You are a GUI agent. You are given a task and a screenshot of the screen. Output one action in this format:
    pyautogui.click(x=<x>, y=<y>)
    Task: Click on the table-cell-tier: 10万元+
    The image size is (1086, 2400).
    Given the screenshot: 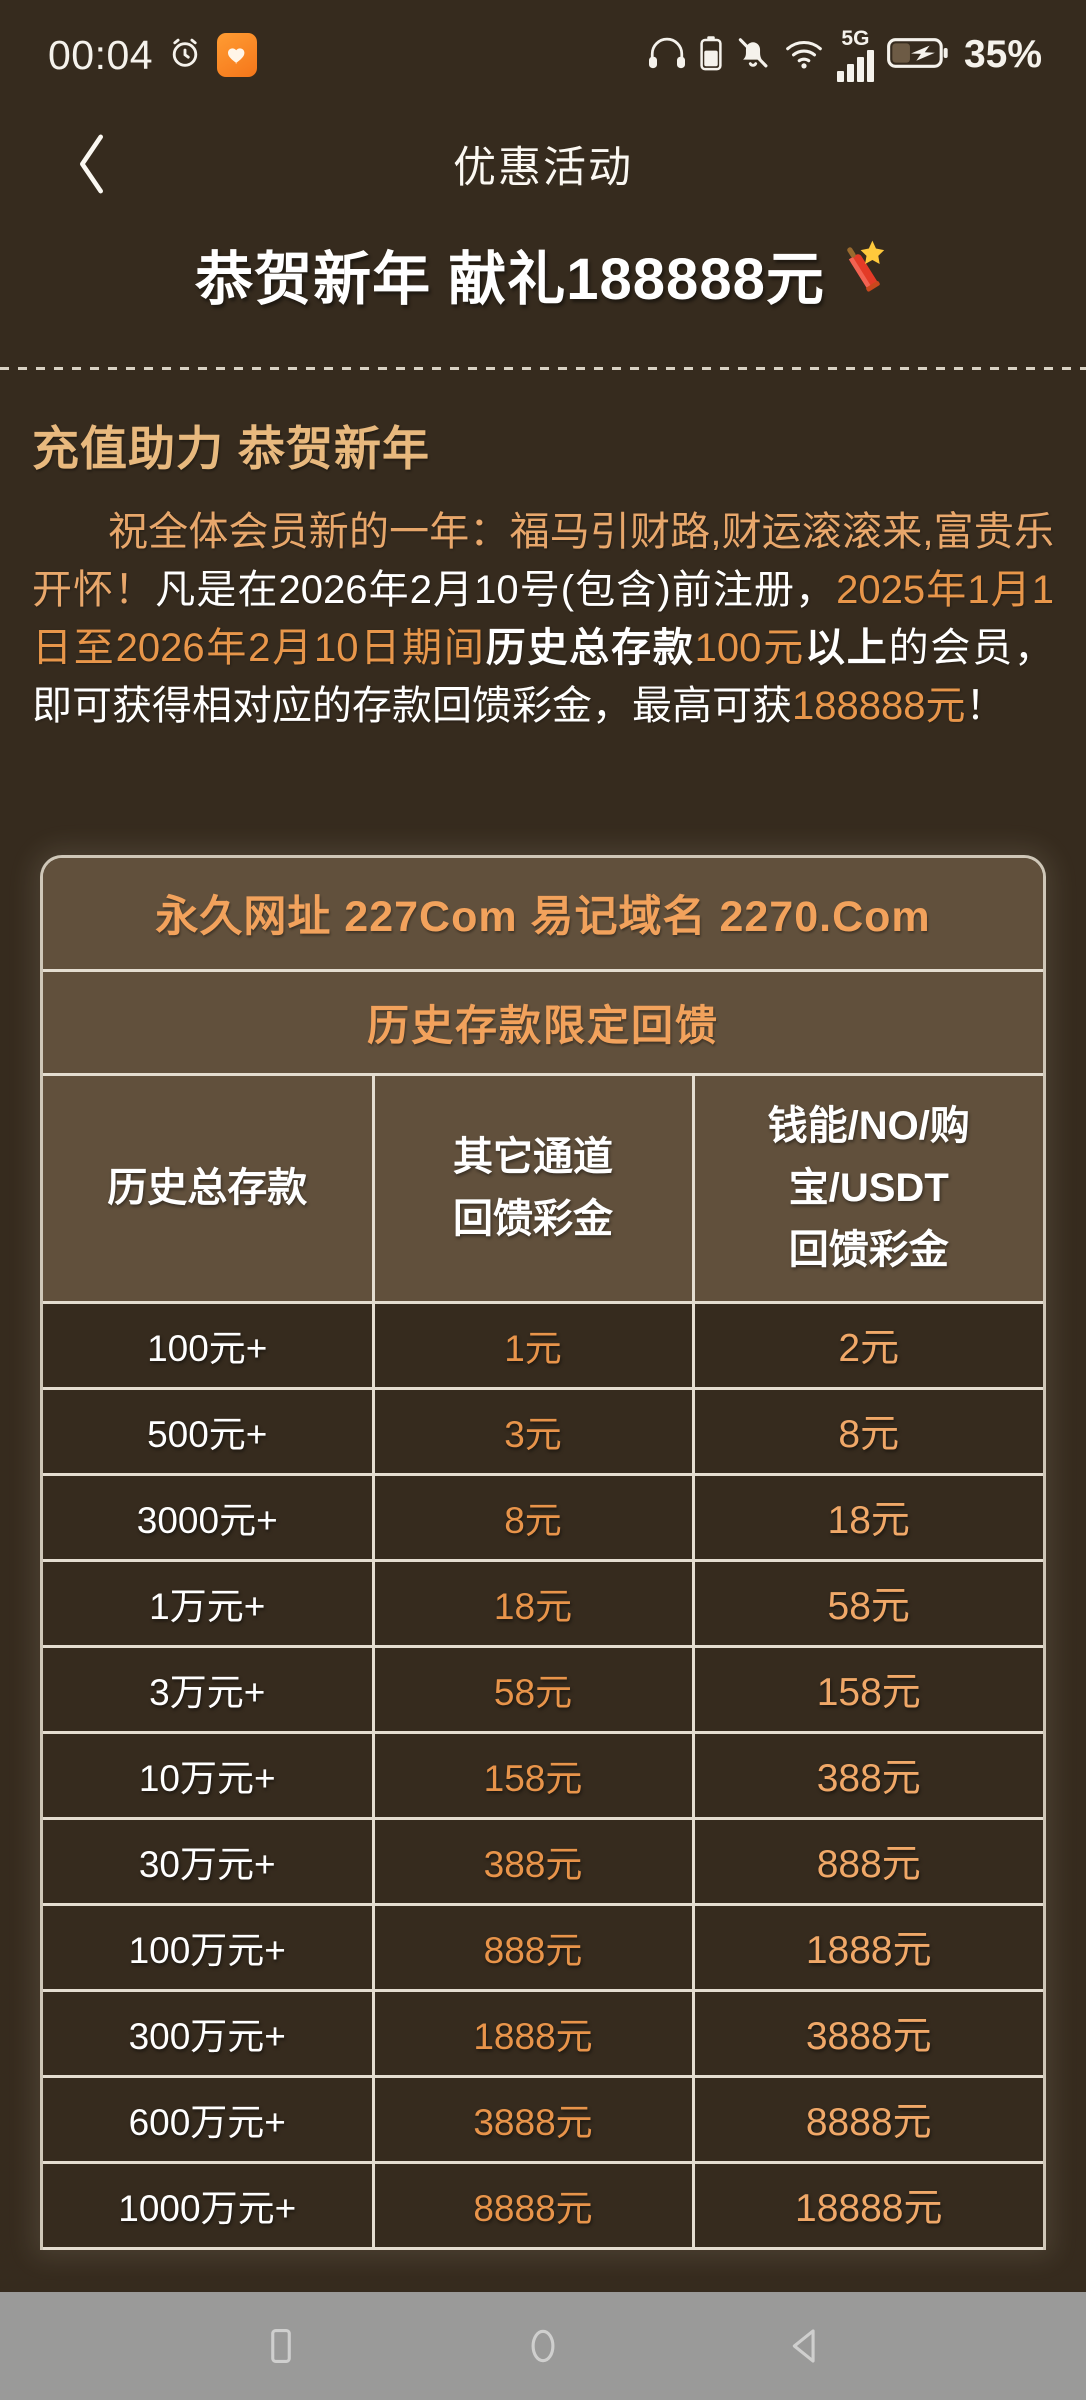 What is the action you would take?
    pyautogui.click(x=209, y=1775)
    